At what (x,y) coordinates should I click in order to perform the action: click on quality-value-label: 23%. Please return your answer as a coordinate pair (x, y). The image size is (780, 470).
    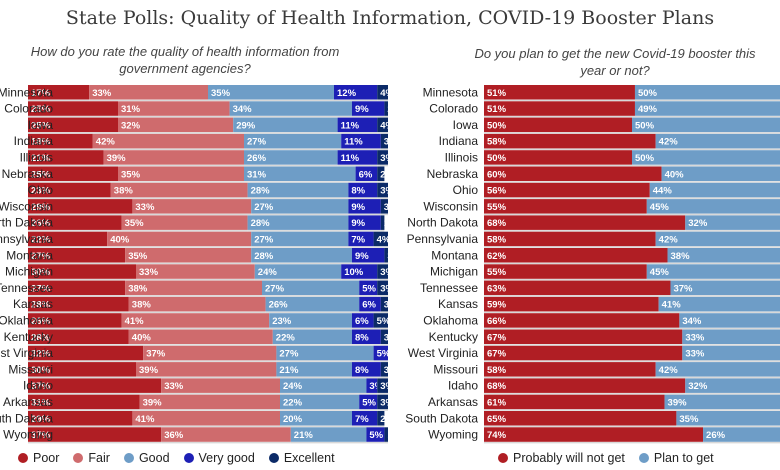
    Looking at the image, I should click on (41, 191).